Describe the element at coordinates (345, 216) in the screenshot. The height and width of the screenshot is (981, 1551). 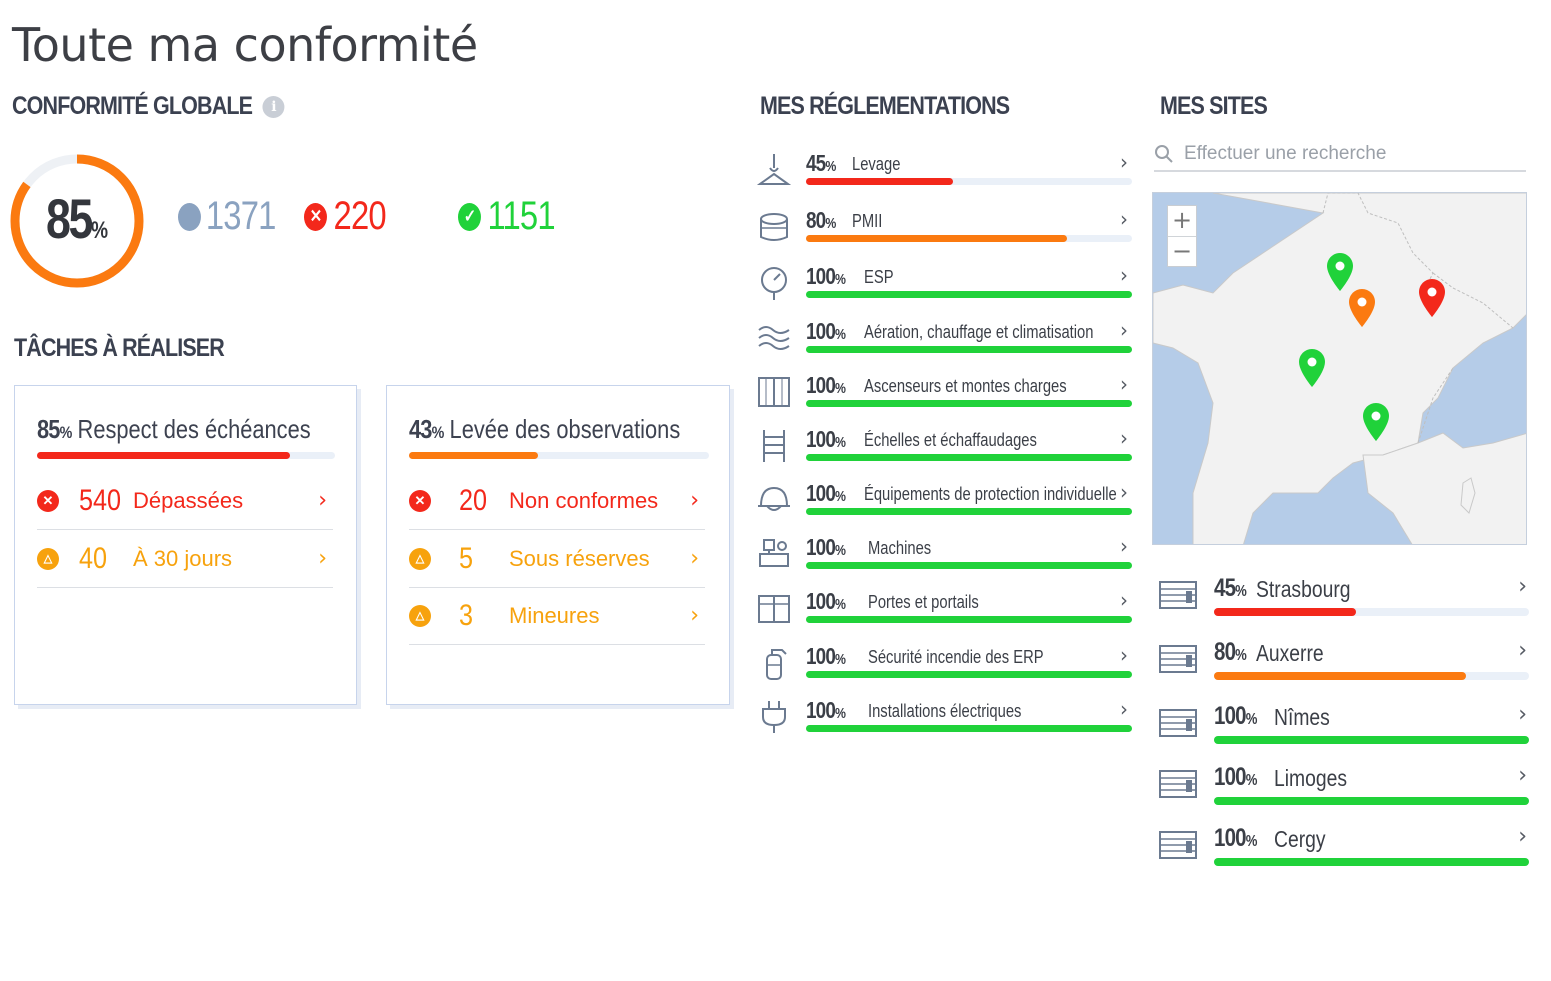
I see `non-compliant-count: ✕ 220` at that location.